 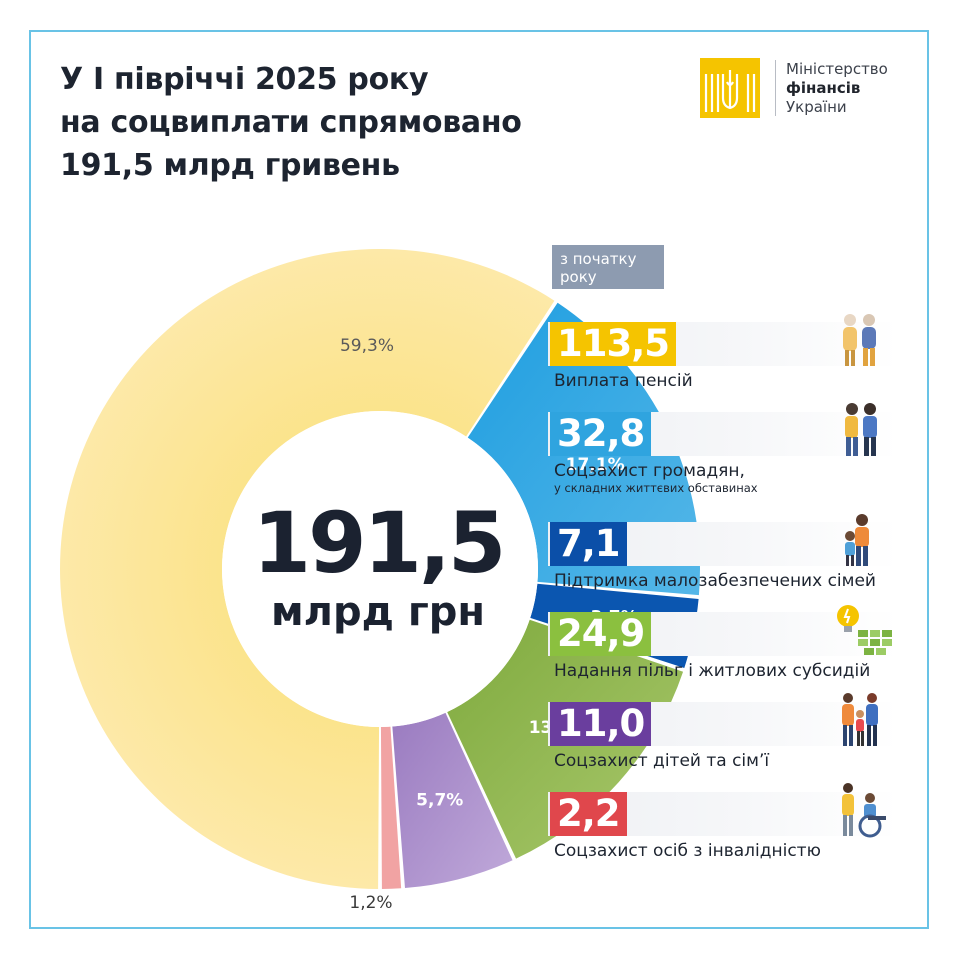 What do you see at coordinates (367, 346) in the screenshot?
I see `slice-percent-label: 59,3%` at bounding box center [367, 346].